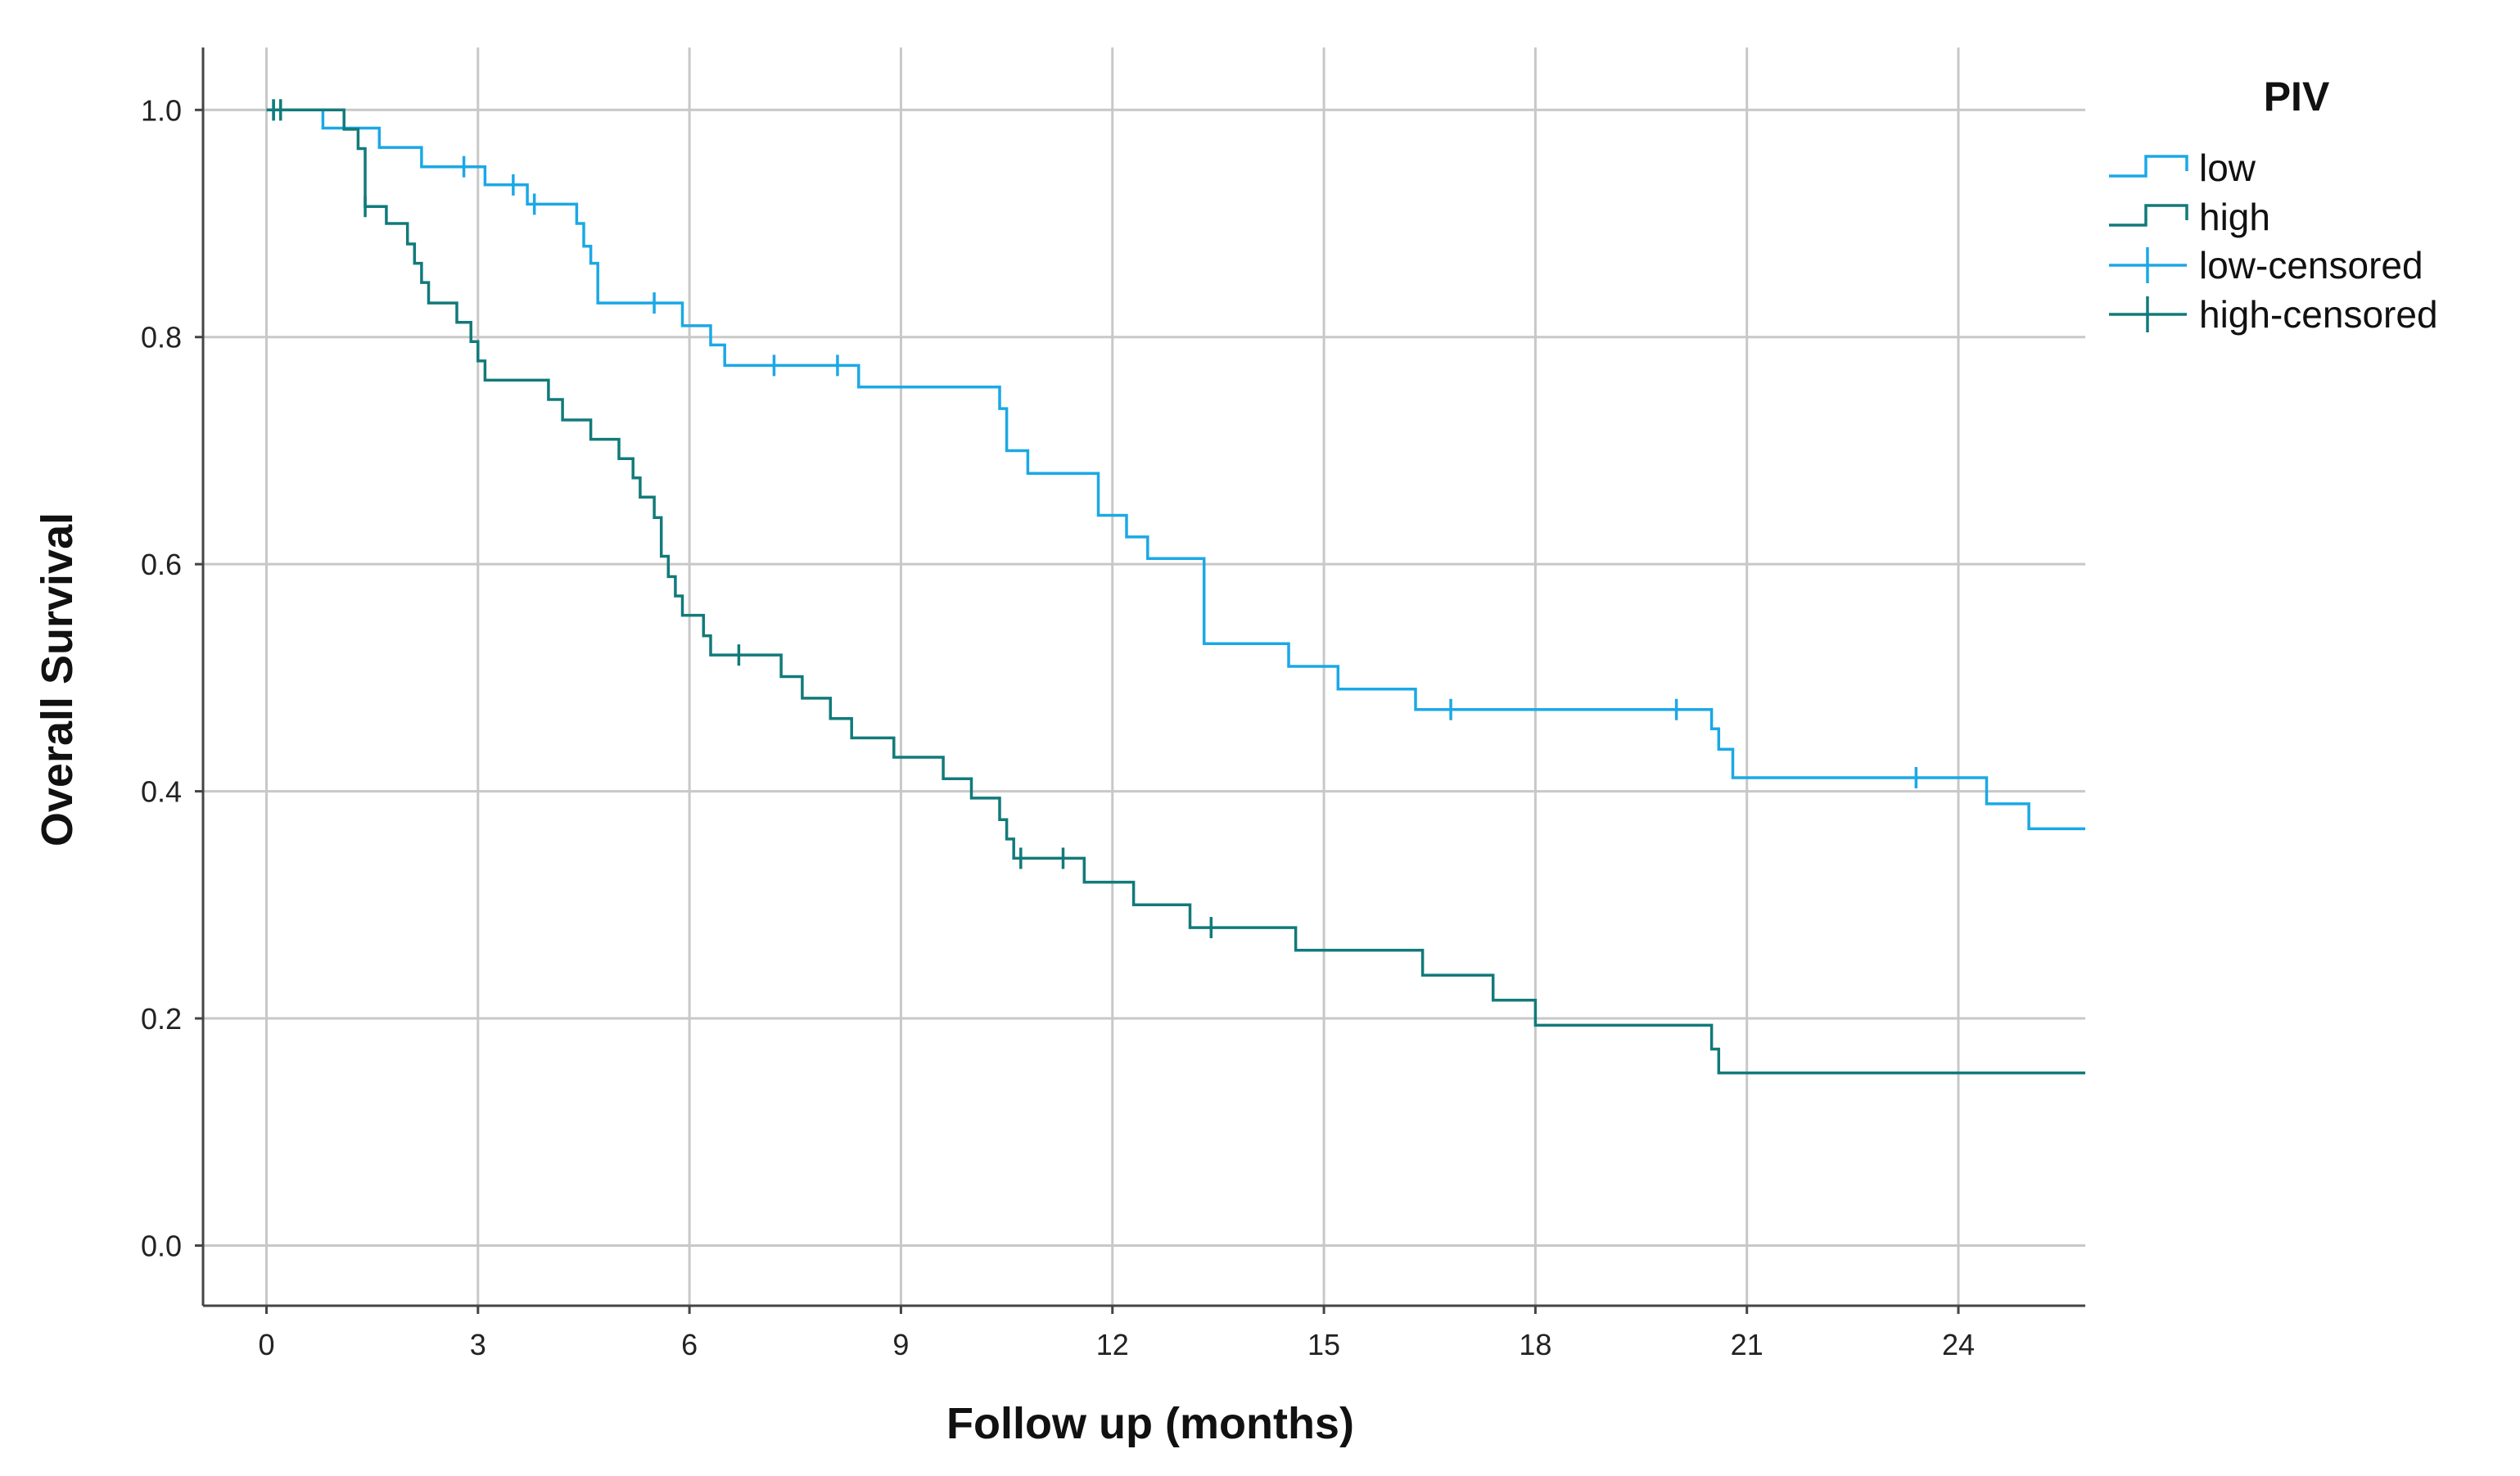 The width and height of the screenshot is (2520, 1476). What do you see at coordinates (478, 1344) in the screenshot?
I see `x-tick-label: 3` at bounding box center [478, 1344].